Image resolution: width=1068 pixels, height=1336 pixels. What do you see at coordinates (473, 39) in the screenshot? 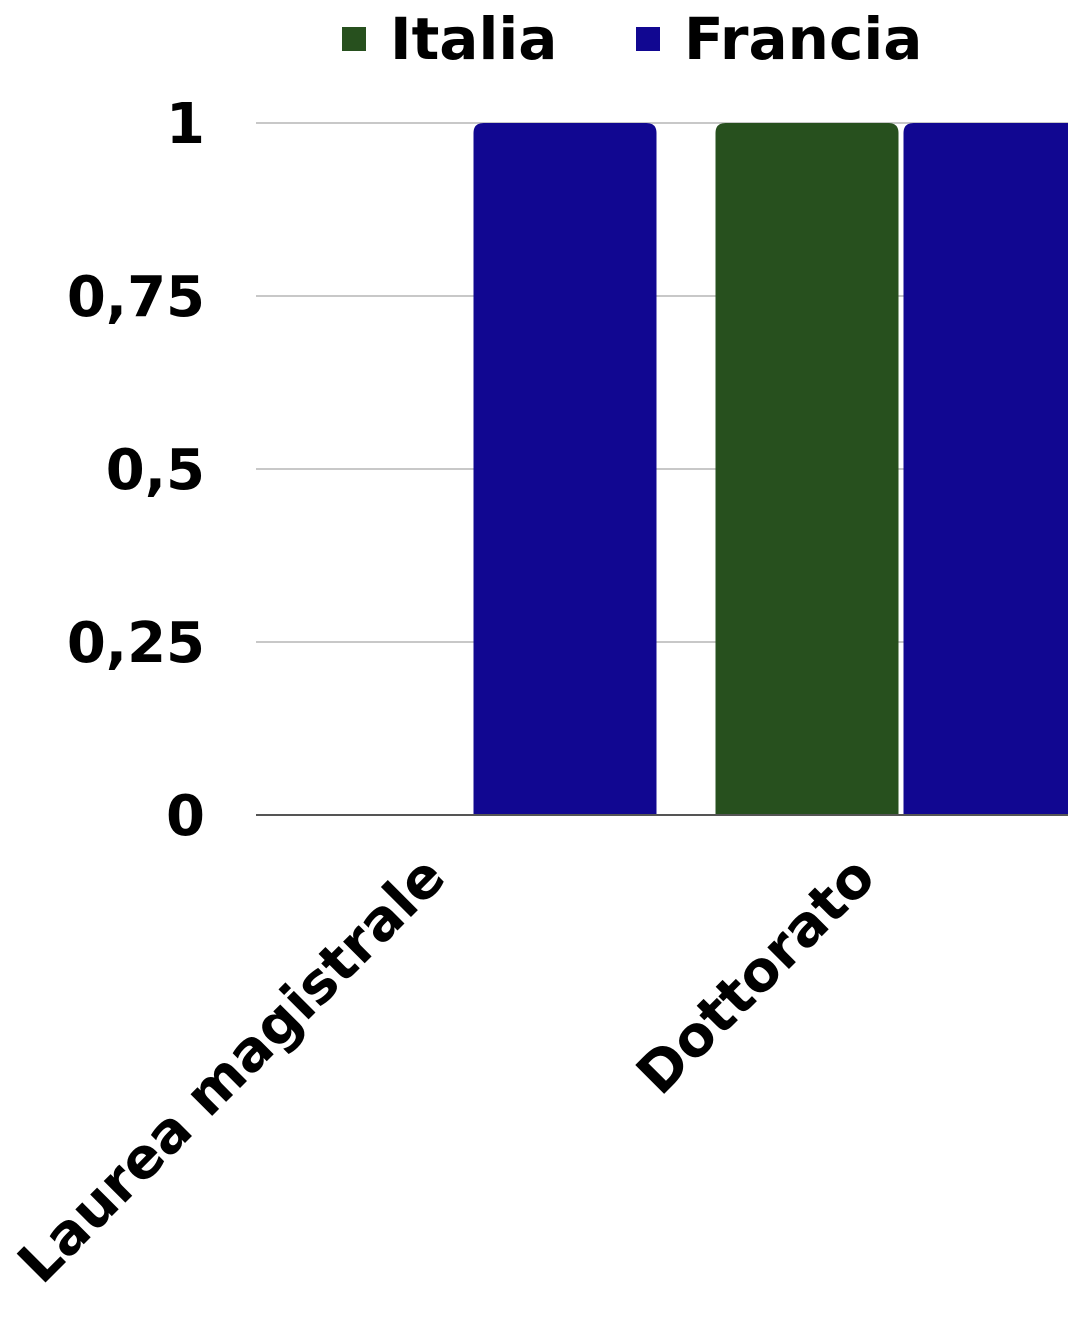
I see `legend-label-italia: Italia` at bounding box center [473, 39].